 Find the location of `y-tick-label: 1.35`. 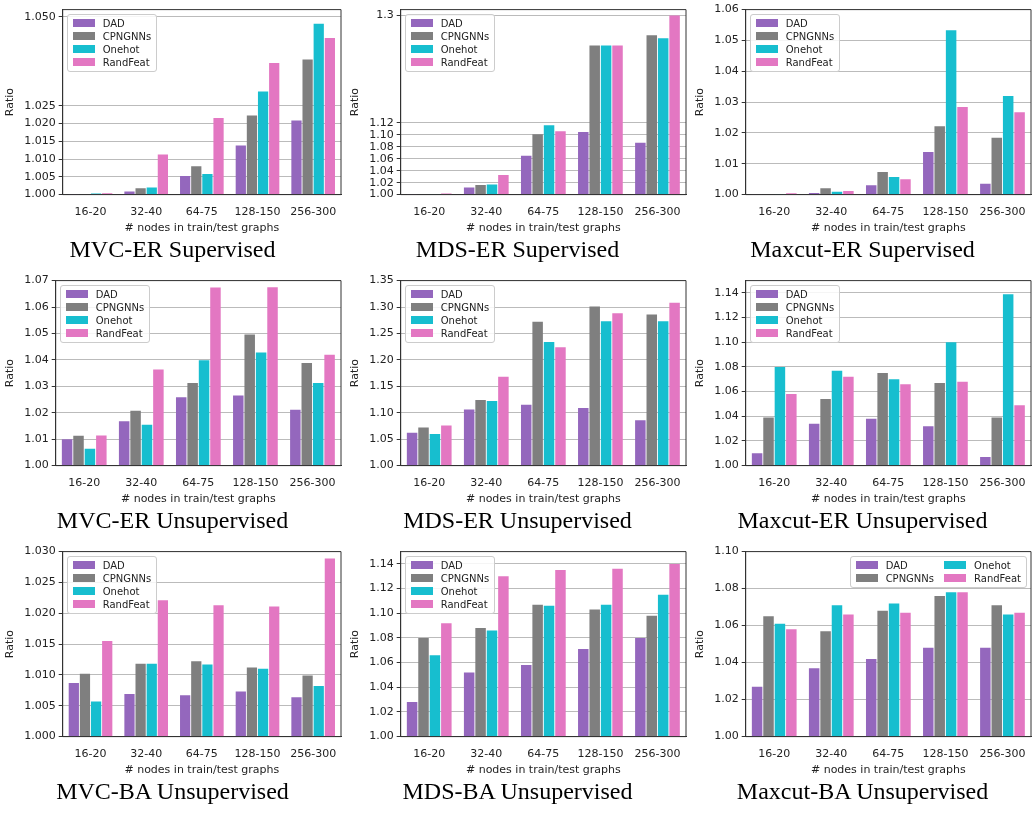

y-tick-label: 1.35 is located at coordinates (381, 280).